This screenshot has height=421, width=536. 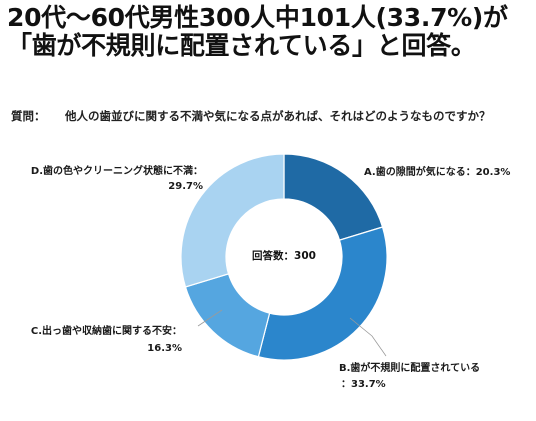 What do you see at coordinates (437, 171) in the screenshot?
I see `slice-label-a: A.歯の隙間が気になる：20.3%` at bounding box center [437, 171].